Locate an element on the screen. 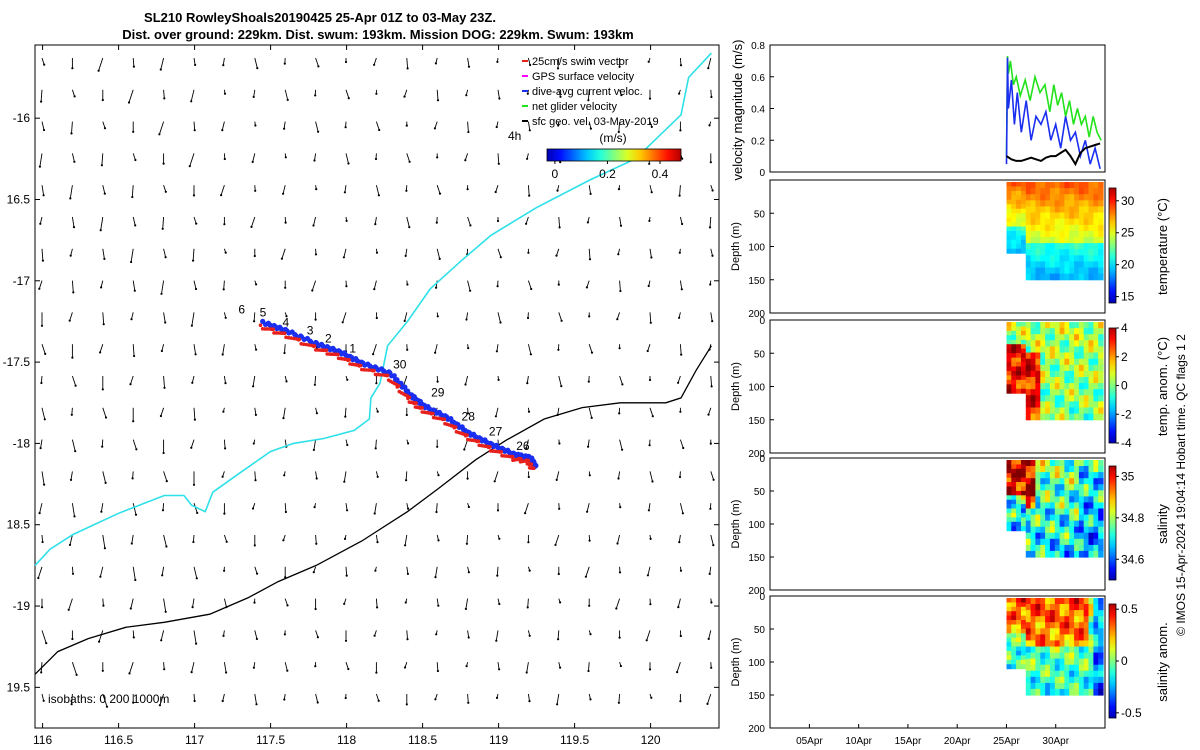 The height and width of the screenshot is (750, 1200). velocity-y-tick-label: 0.8 is located at coordinates (758, 46).